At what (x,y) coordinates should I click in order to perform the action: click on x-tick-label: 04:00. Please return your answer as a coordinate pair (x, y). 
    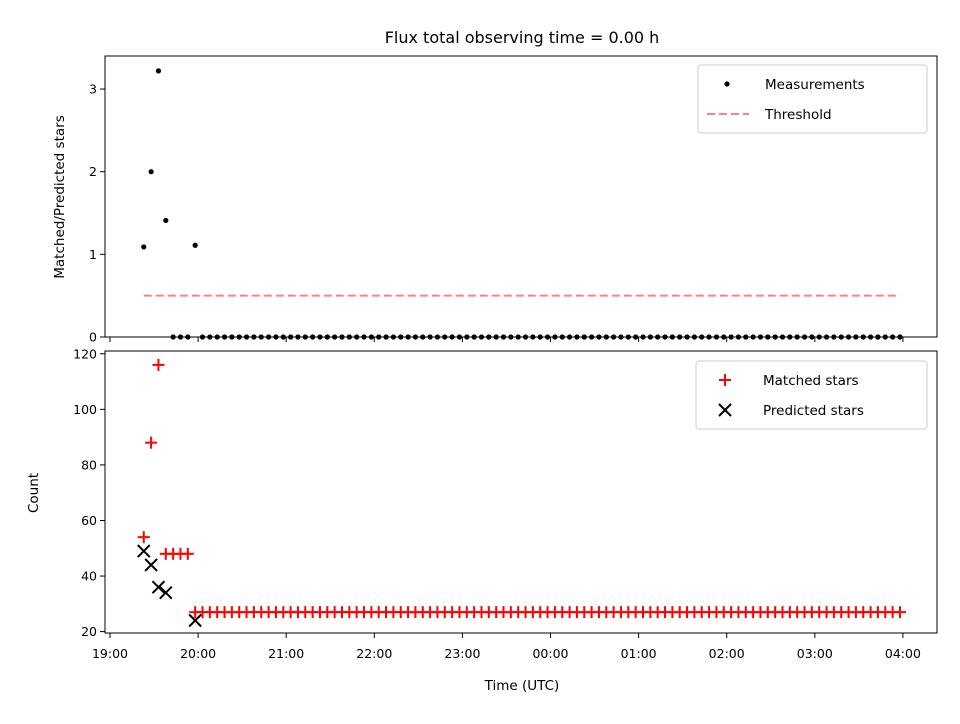
    Looking at the image, I should click on (903, 653).